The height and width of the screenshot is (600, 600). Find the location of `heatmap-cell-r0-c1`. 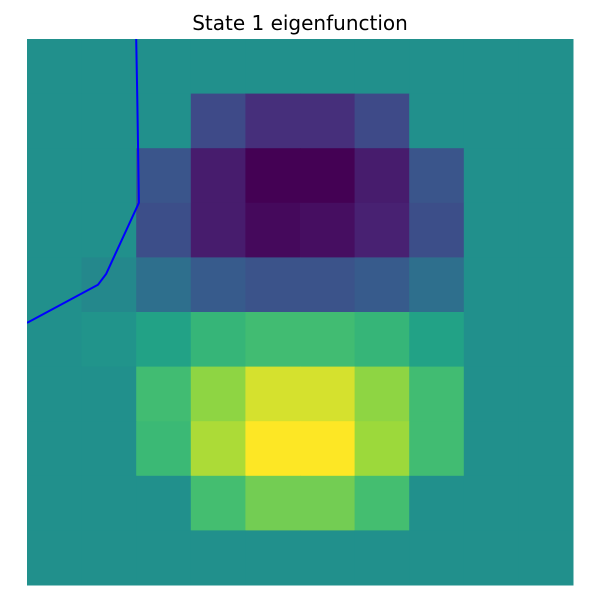

heatmap-cell-r0-c1 is located at coordinates (109, 67).